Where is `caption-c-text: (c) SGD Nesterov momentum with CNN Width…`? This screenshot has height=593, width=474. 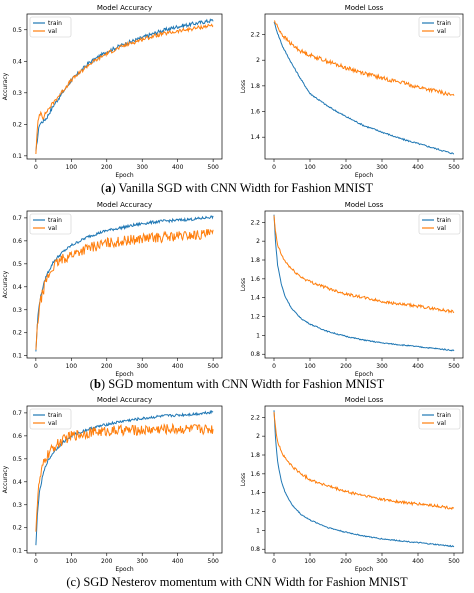 caption-c-text: (c) SGD Nesterov momentum with CNN Width… is located at coordinates (237, 582).